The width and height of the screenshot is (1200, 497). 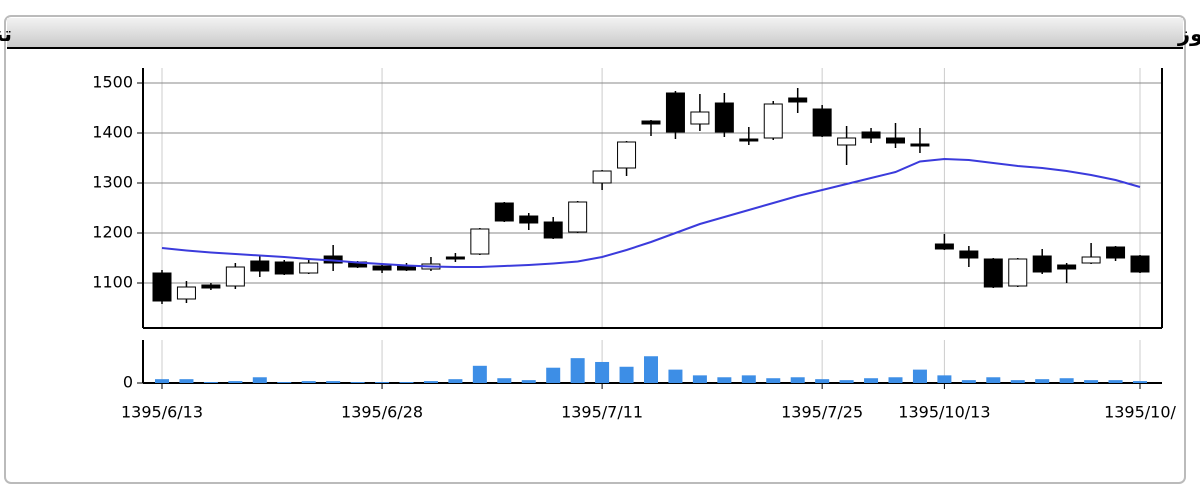 I want to click on header-bar, so click(x=595, y=33).